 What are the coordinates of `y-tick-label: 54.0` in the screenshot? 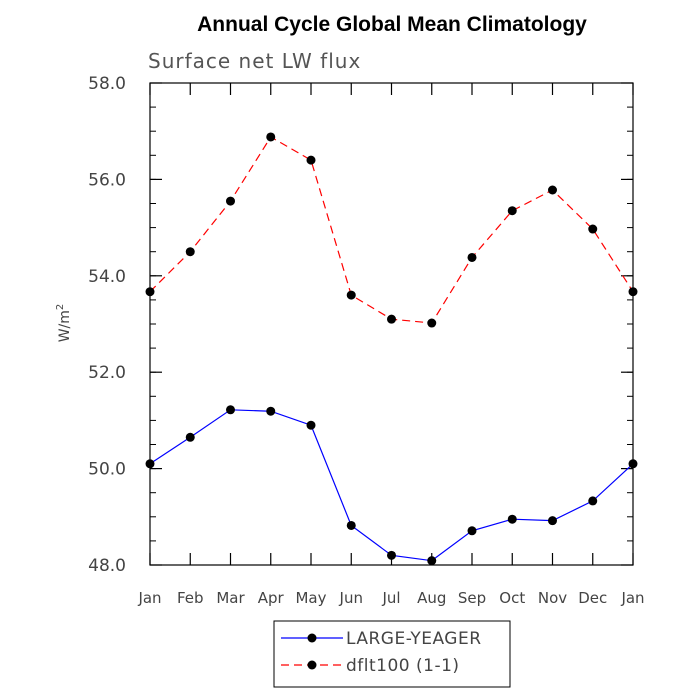 It's located at (107, 277).